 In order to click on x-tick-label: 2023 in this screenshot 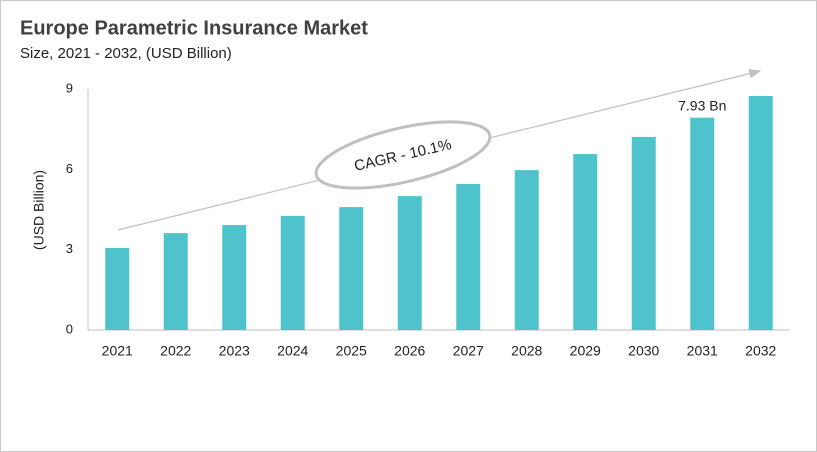, I will do `click(234, 351)`.